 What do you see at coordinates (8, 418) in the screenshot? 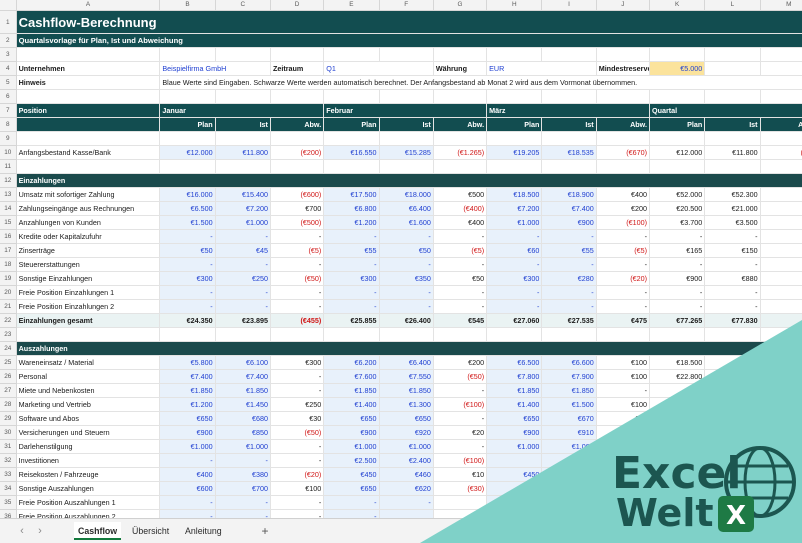
I see `row-header: 29` at bounding box center [8, 418].